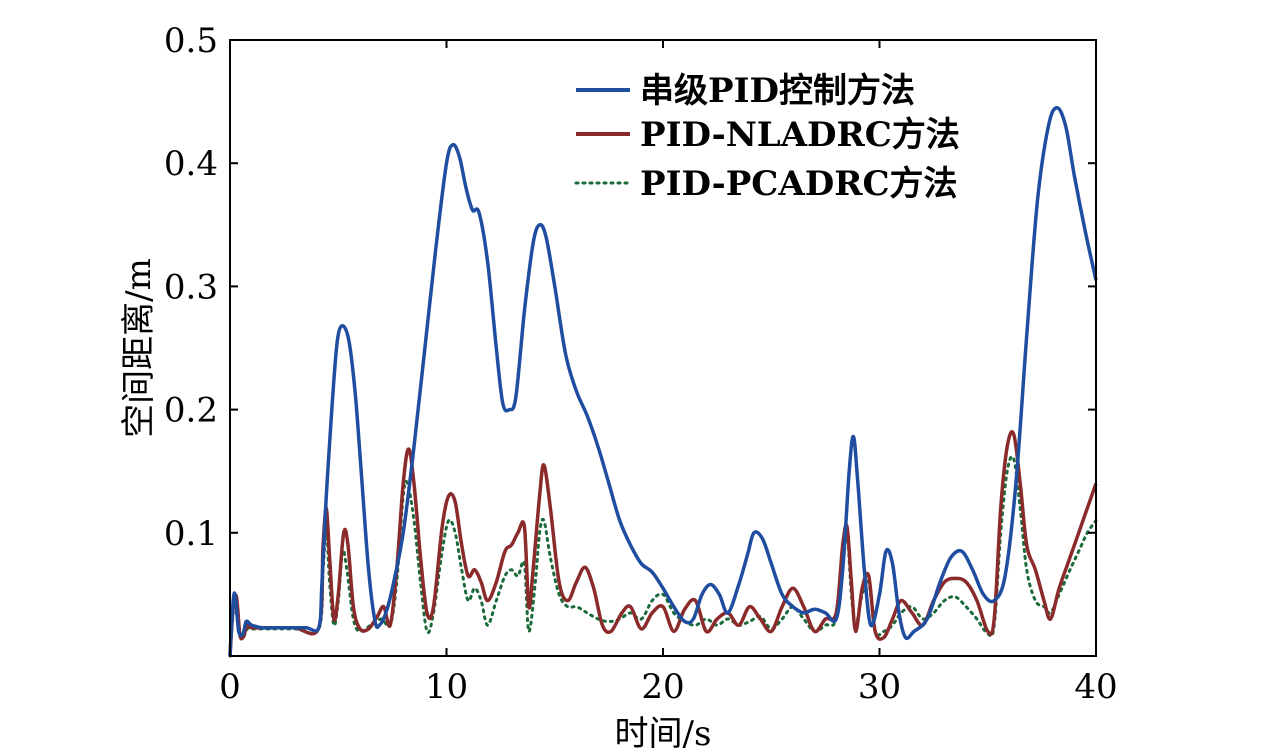 Image resolution: width=1276 pixels, height=754 pixels. I want to click on y-tick-label: 0.2, so click(191, 411).